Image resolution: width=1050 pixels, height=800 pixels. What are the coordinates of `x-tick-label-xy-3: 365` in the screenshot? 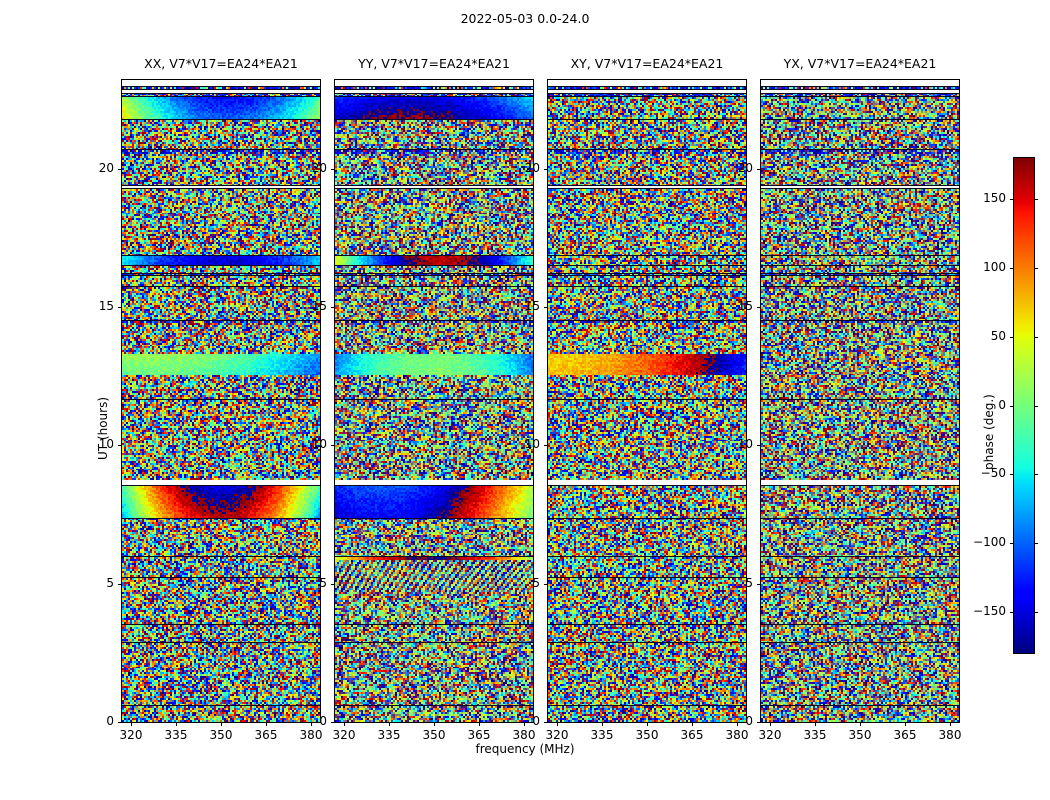 It's located at (692, 735).